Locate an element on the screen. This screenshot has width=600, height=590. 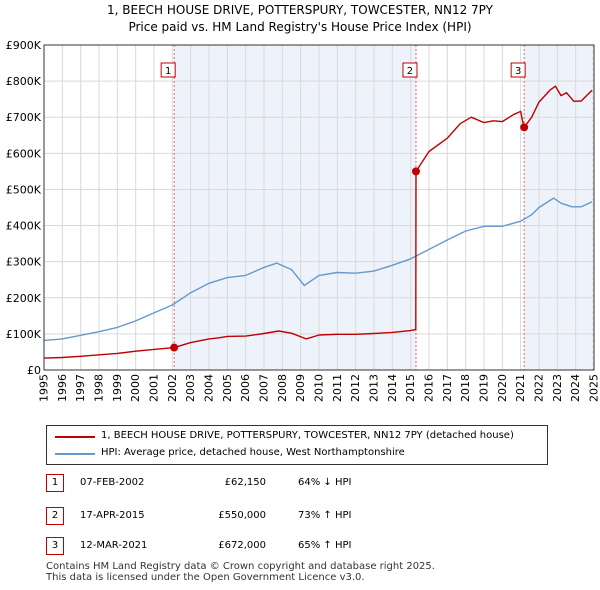
x-tick-label: 2010 is located at coordinates (319, 388).